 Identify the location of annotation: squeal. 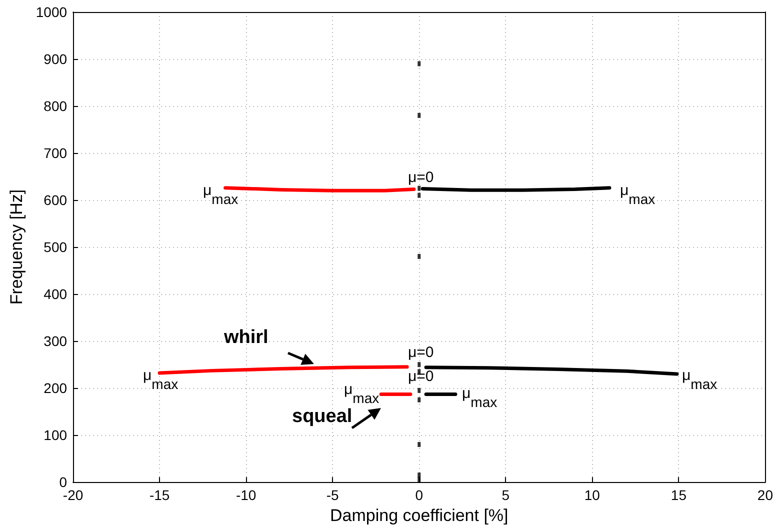
(322, 416).